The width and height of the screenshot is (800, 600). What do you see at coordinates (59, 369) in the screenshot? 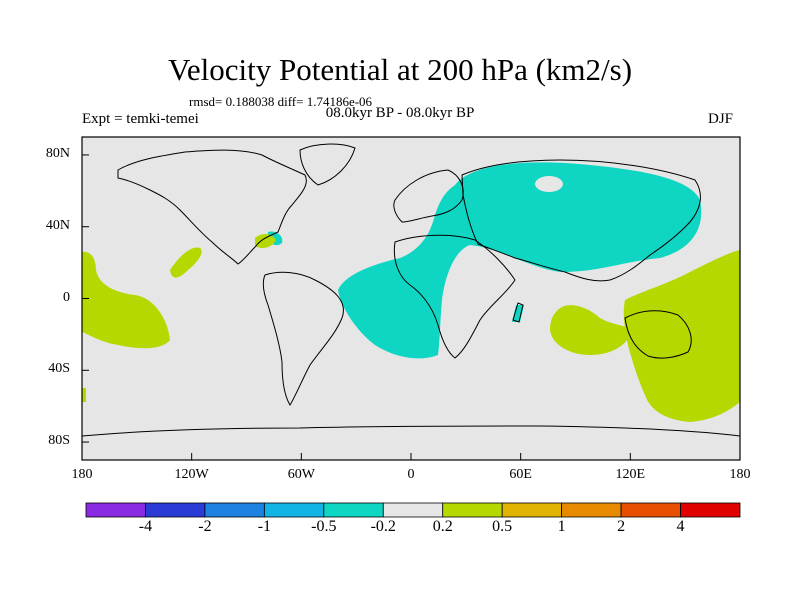
I see `lat-tick-label: 40S` at bounding box center [59, 369].